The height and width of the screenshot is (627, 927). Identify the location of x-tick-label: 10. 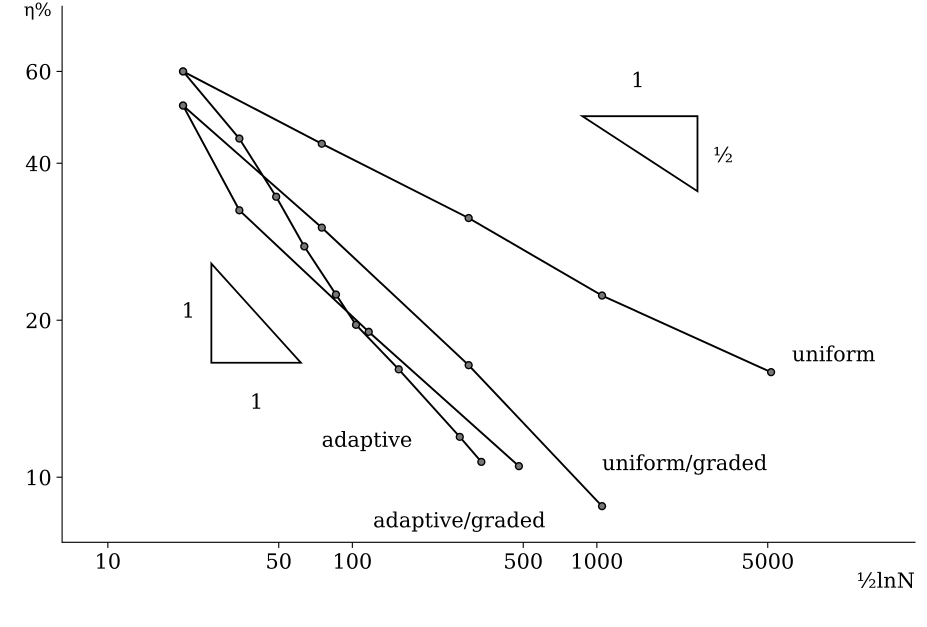
(108, 561).